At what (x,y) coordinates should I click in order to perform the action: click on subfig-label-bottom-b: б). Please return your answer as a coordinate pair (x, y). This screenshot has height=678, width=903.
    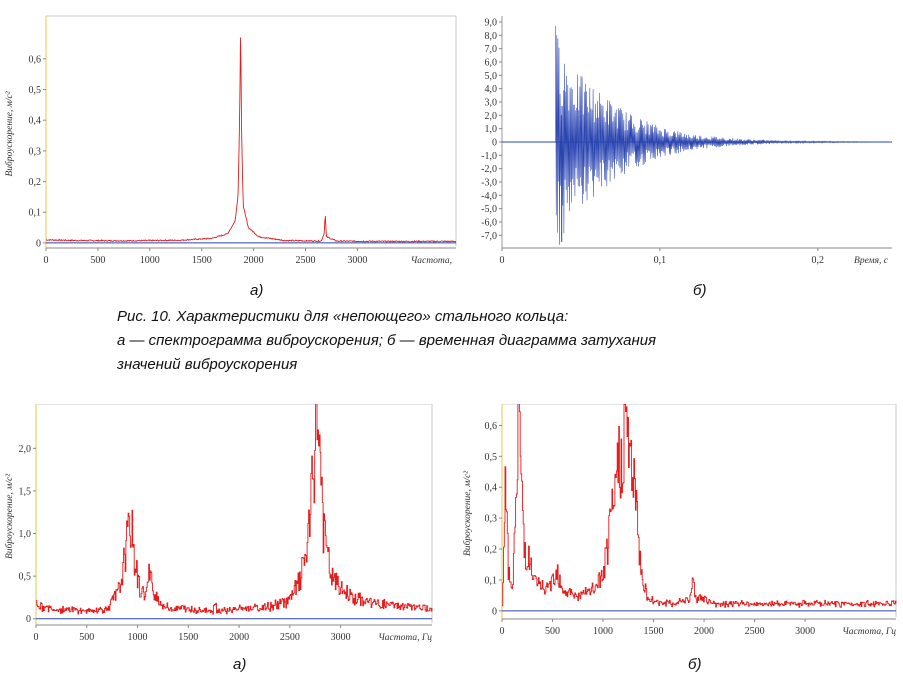
    Looking at the image, I should click on (695, 664).